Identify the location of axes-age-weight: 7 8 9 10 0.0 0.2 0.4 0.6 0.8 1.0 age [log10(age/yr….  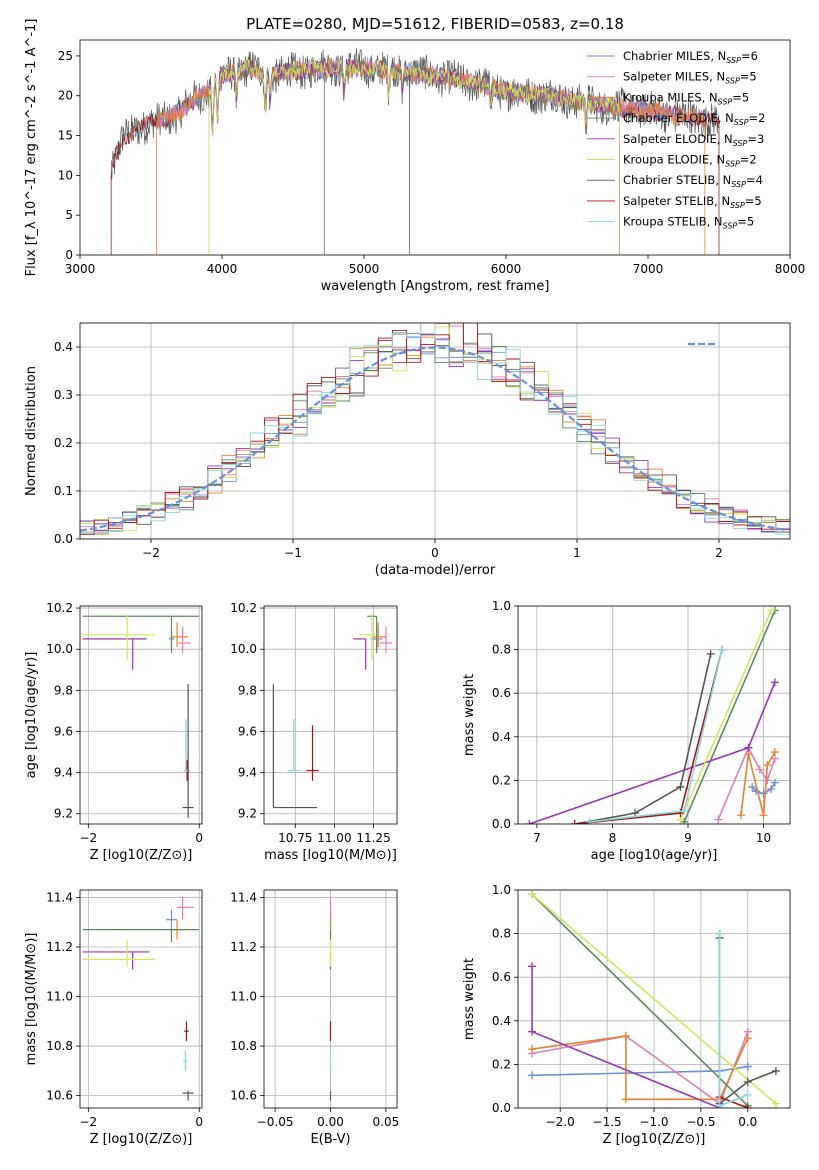
(626, 731).